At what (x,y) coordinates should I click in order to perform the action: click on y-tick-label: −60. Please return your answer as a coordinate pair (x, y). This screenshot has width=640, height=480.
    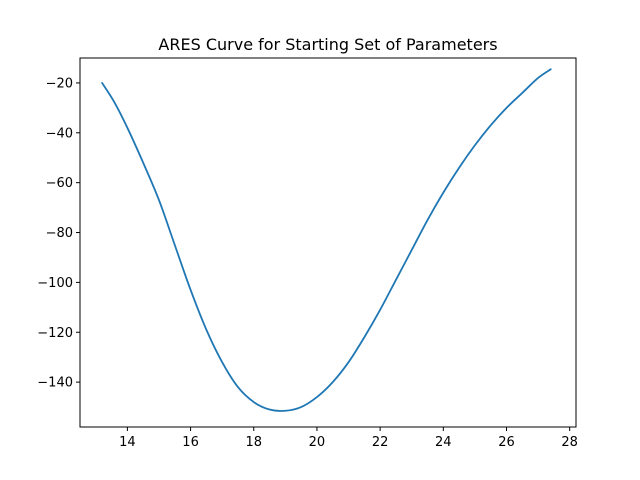
    Looking at the image, I should click on (59, 183).